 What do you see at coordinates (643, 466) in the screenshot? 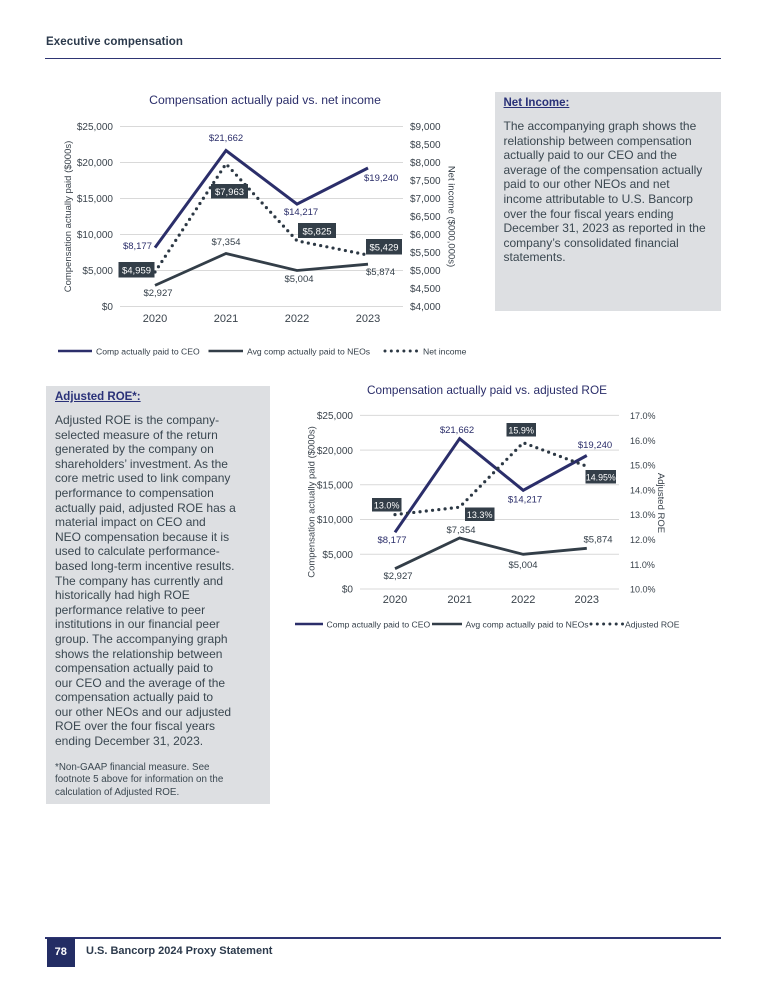
I see `svg-text: 15.0%` at bounding box center [643, 466].